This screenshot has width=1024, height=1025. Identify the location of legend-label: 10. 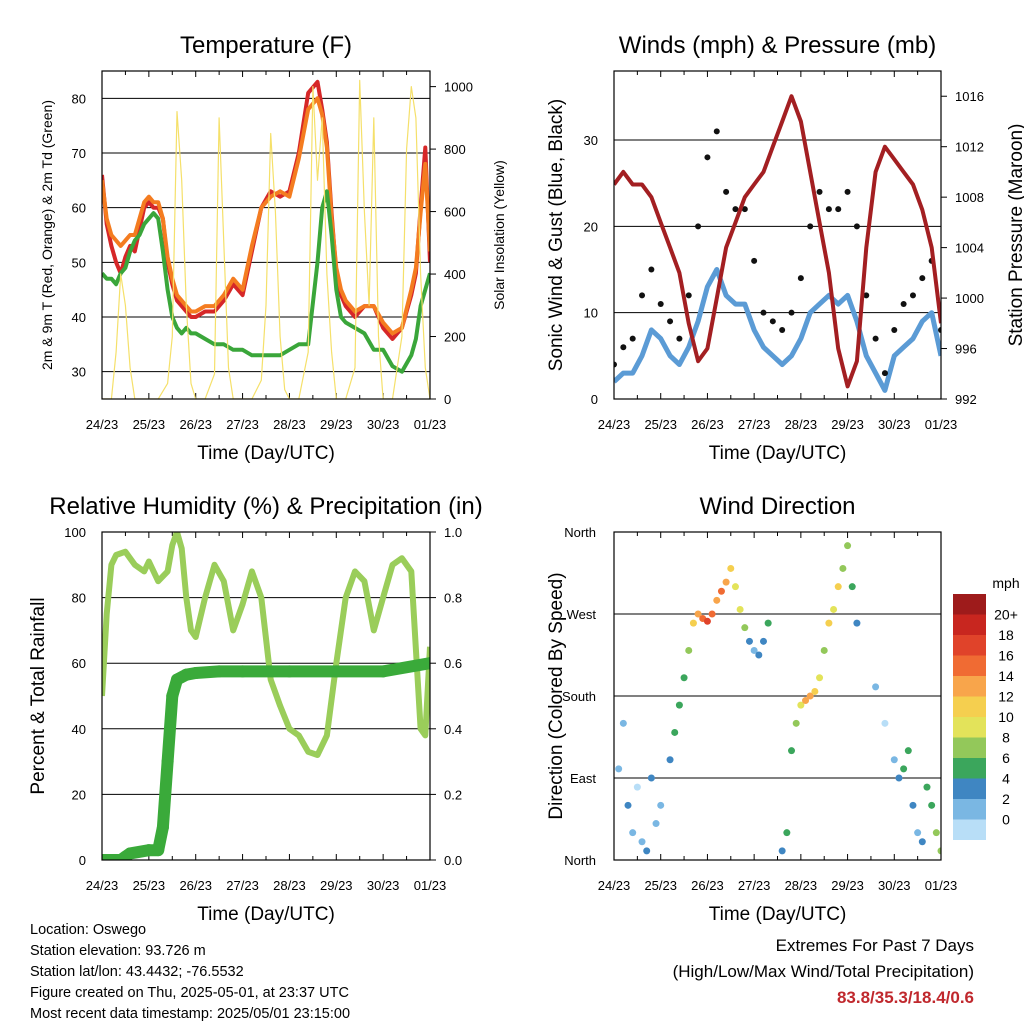
(1006, 717).